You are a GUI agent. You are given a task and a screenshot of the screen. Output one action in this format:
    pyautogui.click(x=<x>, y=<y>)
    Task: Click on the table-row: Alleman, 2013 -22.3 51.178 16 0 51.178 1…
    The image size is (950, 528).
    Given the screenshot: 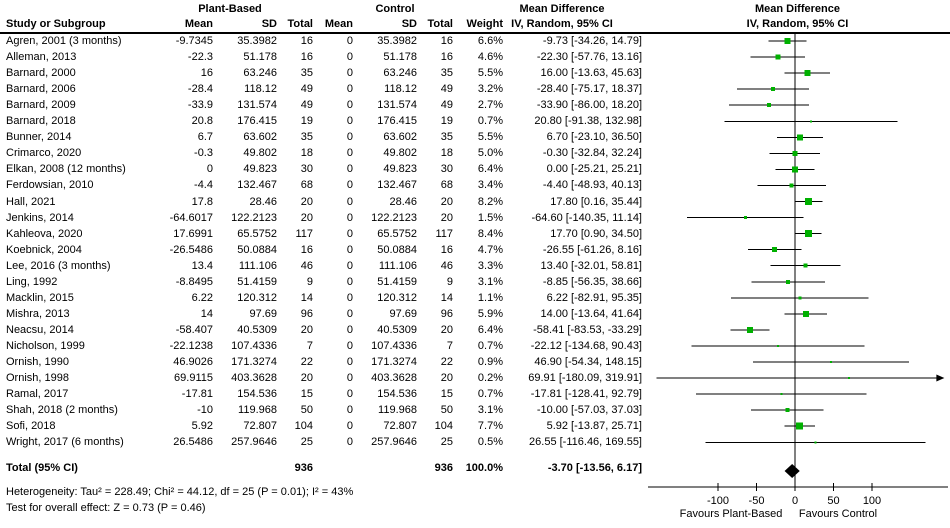 What is the action you would take?
    pyautogui.click(x=330, y=57)
    